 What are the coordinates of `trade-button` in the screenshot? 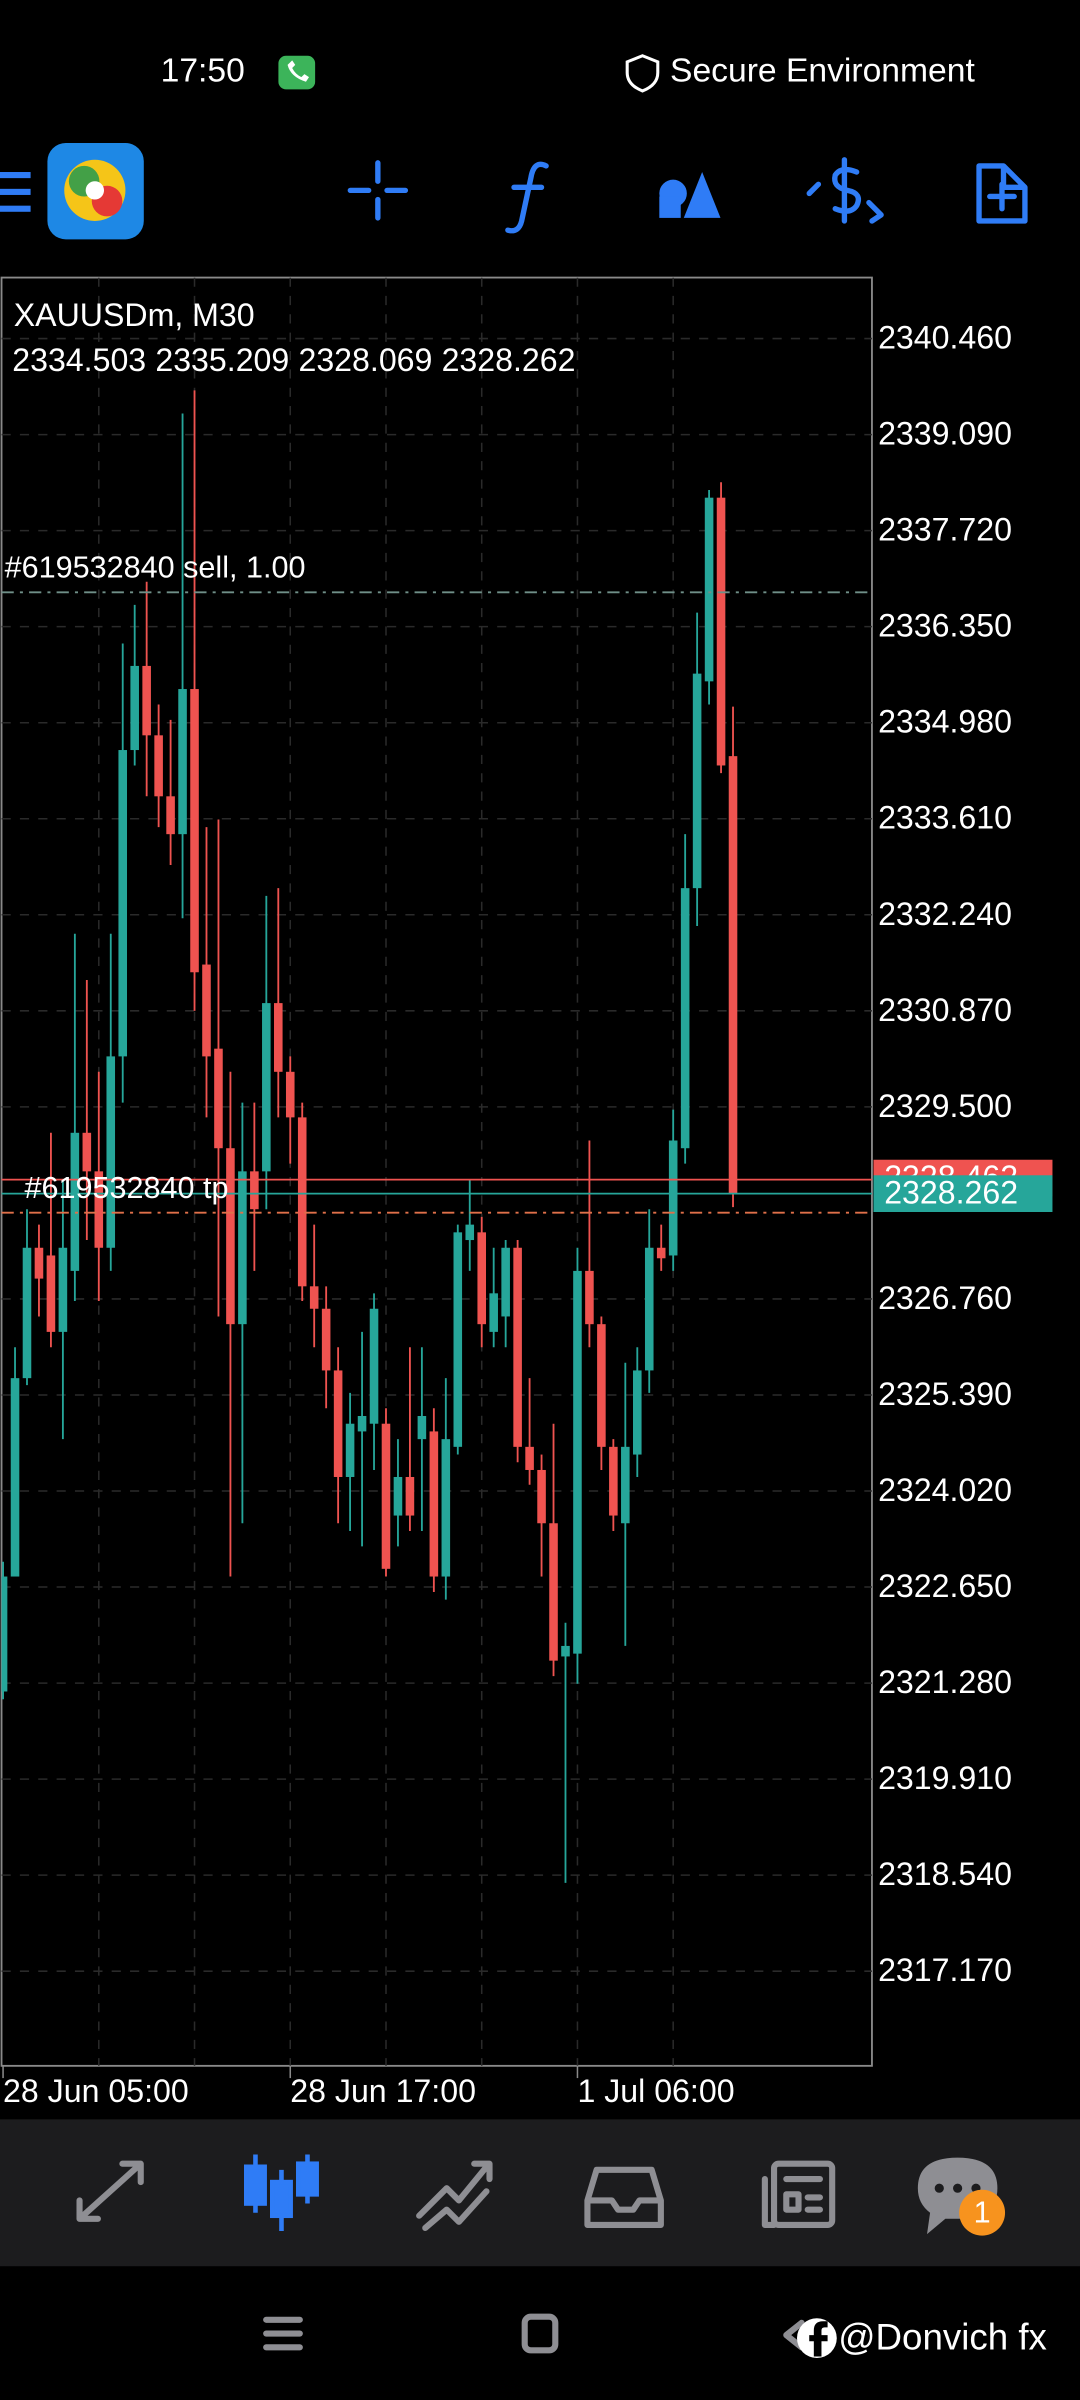 It's located at (845, 190).